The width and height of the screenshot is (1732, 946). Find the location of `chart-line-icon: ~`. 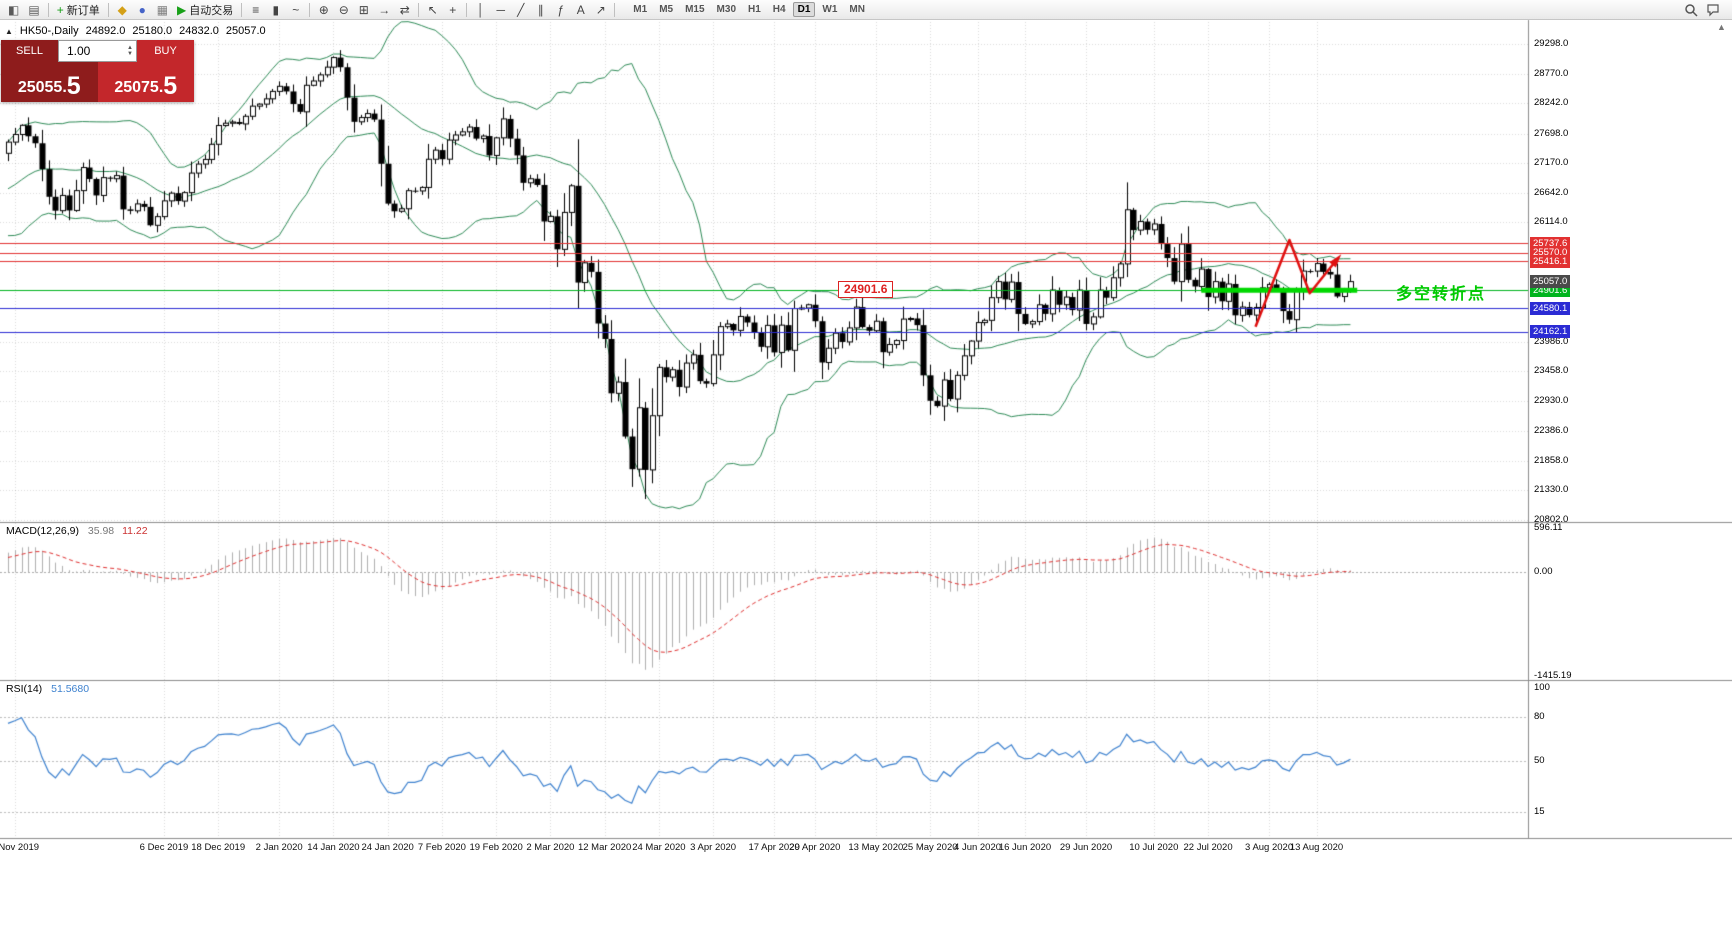

chart-line-icon: ~ is located at coordinates (296, 9).